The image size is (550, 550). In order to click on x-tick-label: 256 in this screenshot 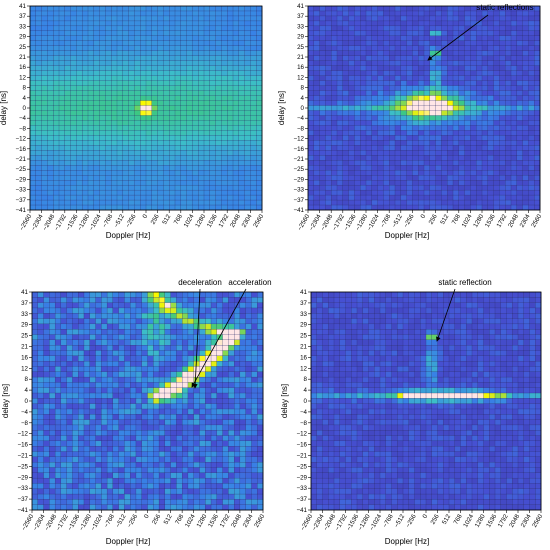, I will do `click(156, 219)`.